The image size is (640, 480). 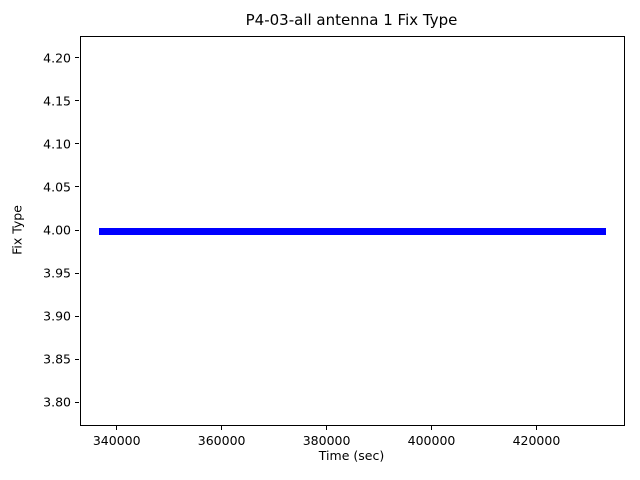 What do you see at coordinates (351, 20) in the screenshot?
I see `chart-title: P4-03-all antenna 1 Fix Type` at bounding box center [351, 20].